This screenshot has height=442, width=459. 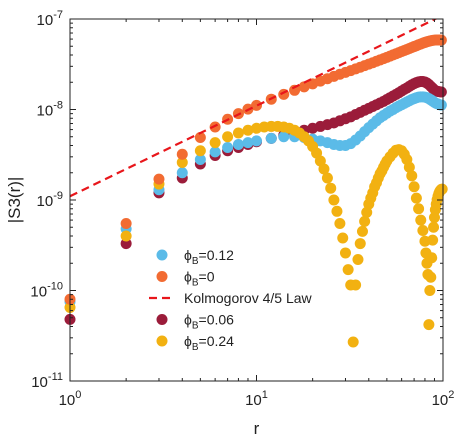 I want to click on legend-label: ϕB=0, so click(x=199, y=279).